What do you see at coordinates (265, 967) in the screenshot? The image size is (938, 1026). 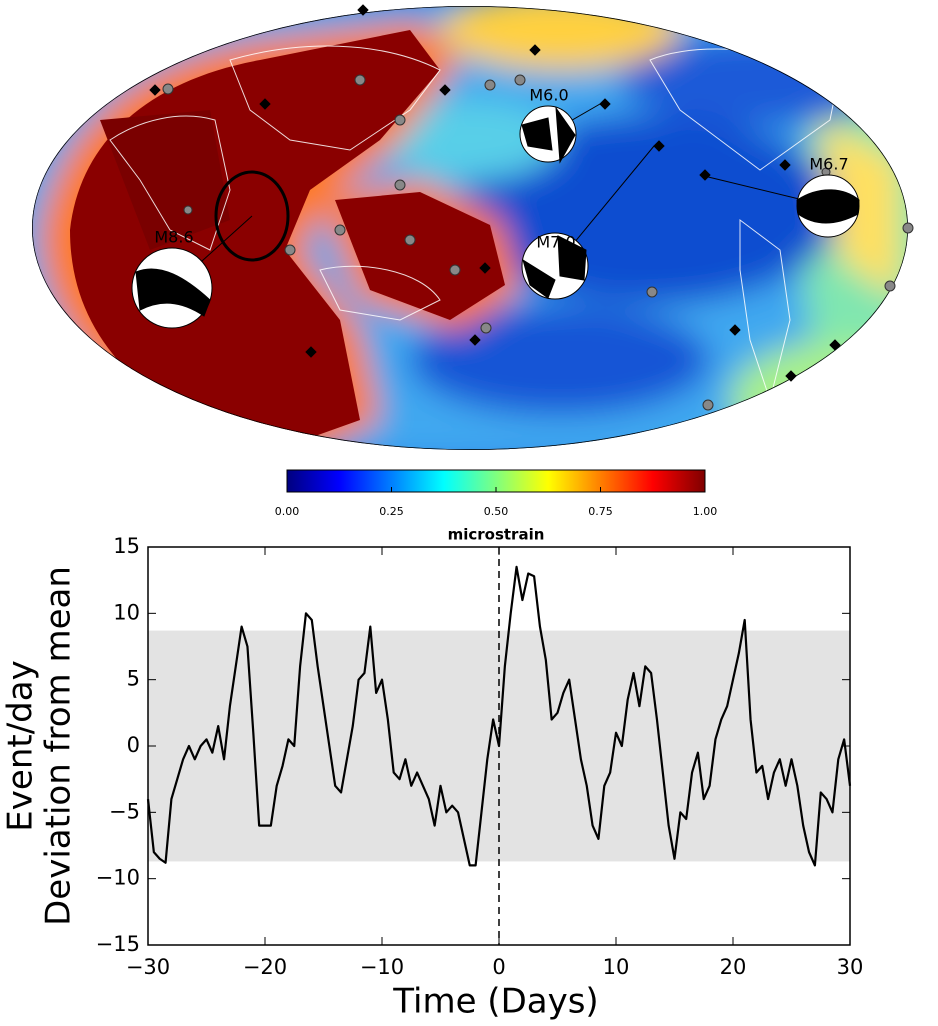 I see `x-tick-label: −20` at bounding box center [265, 967].